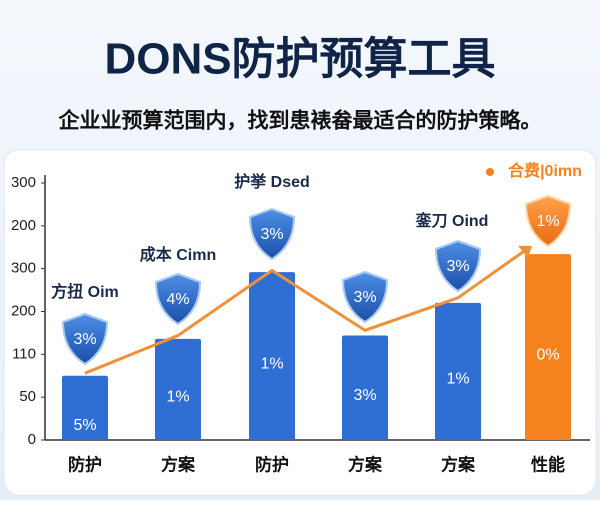  I want to click on callout: 合费|0imn, so click(545, 170).